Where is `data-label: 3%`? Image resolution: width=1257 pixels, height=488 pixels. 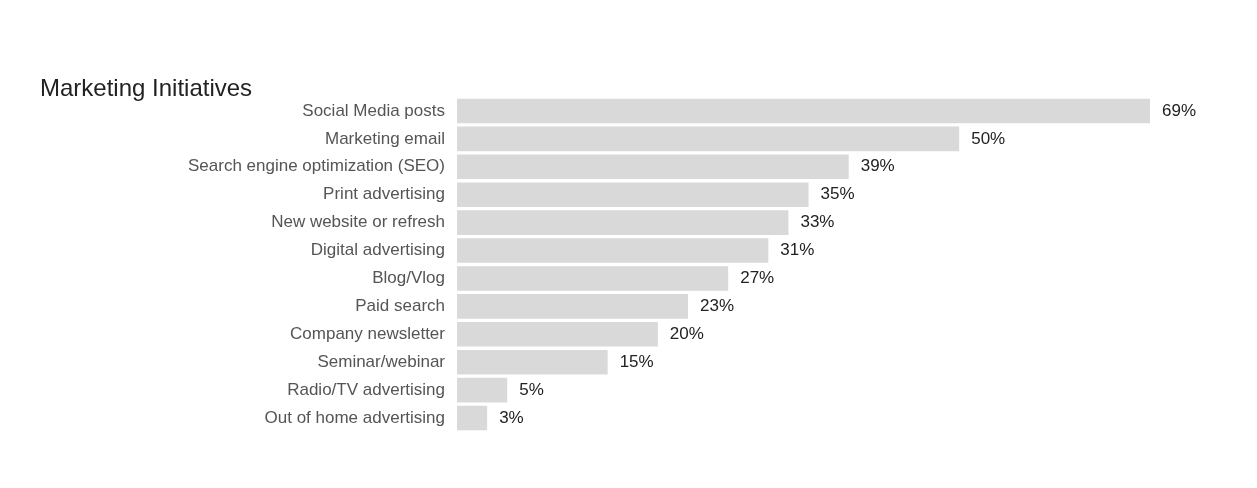 data-label: 3% is located at coordinates (511, 417).